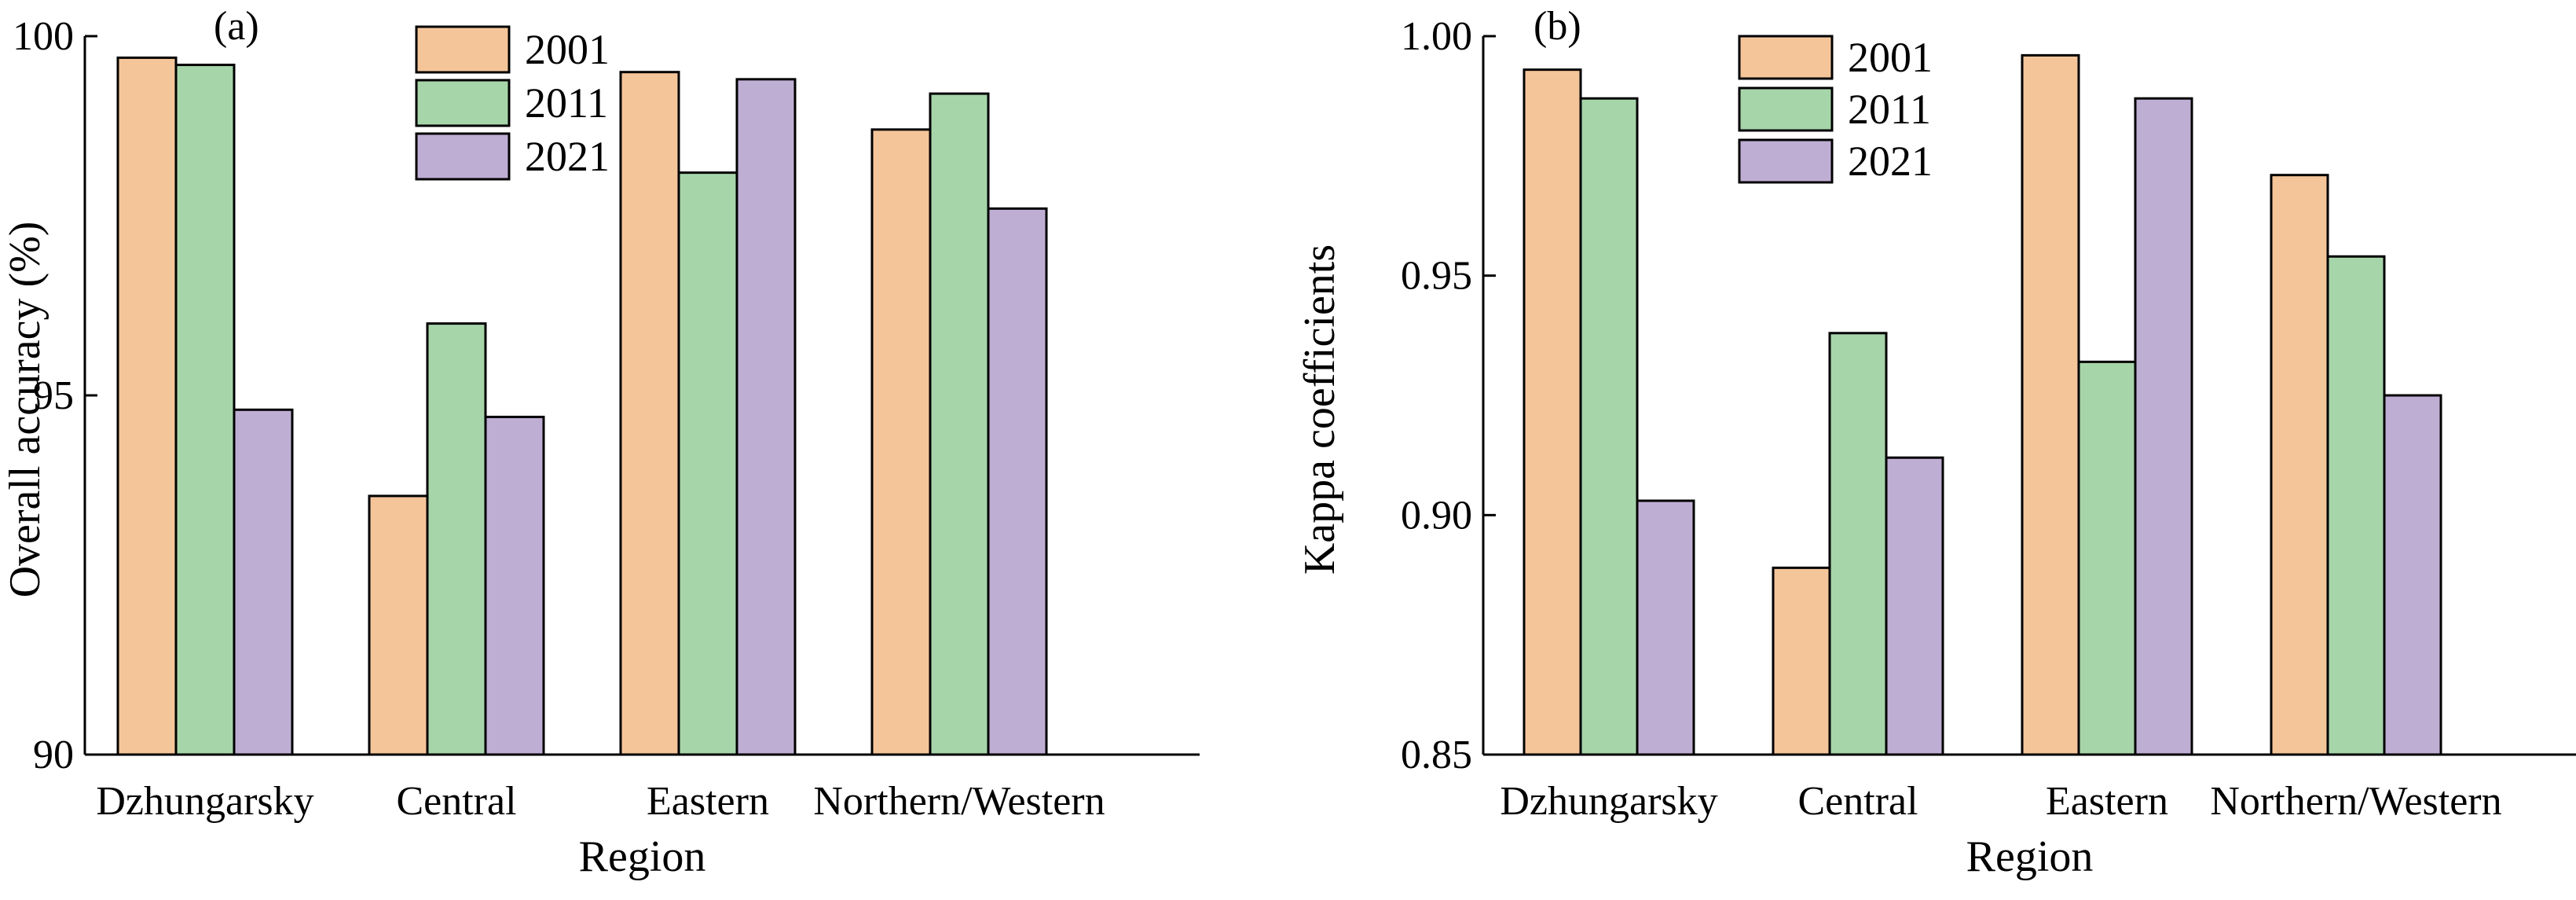 The width and height of the screenshot is (2576, 900). I want to click on panel-b-bar-dzhungarsky-2021, so click(1665, 627).